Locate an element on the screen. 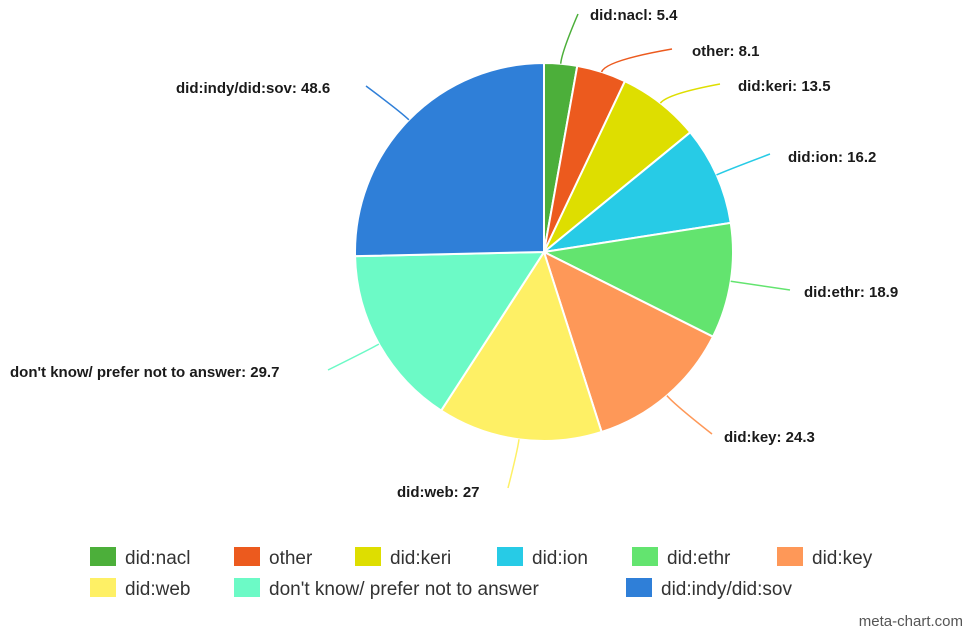 This screenshot has height=632, width=971. pie-slice-don-t-know-prefer-not-to-answer is located at coordinates (450, 331).